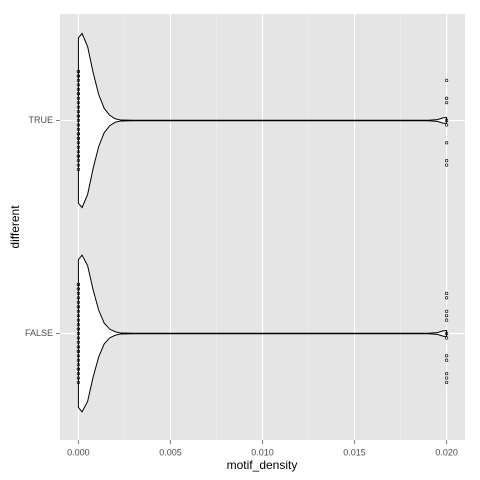 Image resolution: width=480 pixels, height=480 pixels. I want to click on x-tick-label: 0.005, so click(170, 452).